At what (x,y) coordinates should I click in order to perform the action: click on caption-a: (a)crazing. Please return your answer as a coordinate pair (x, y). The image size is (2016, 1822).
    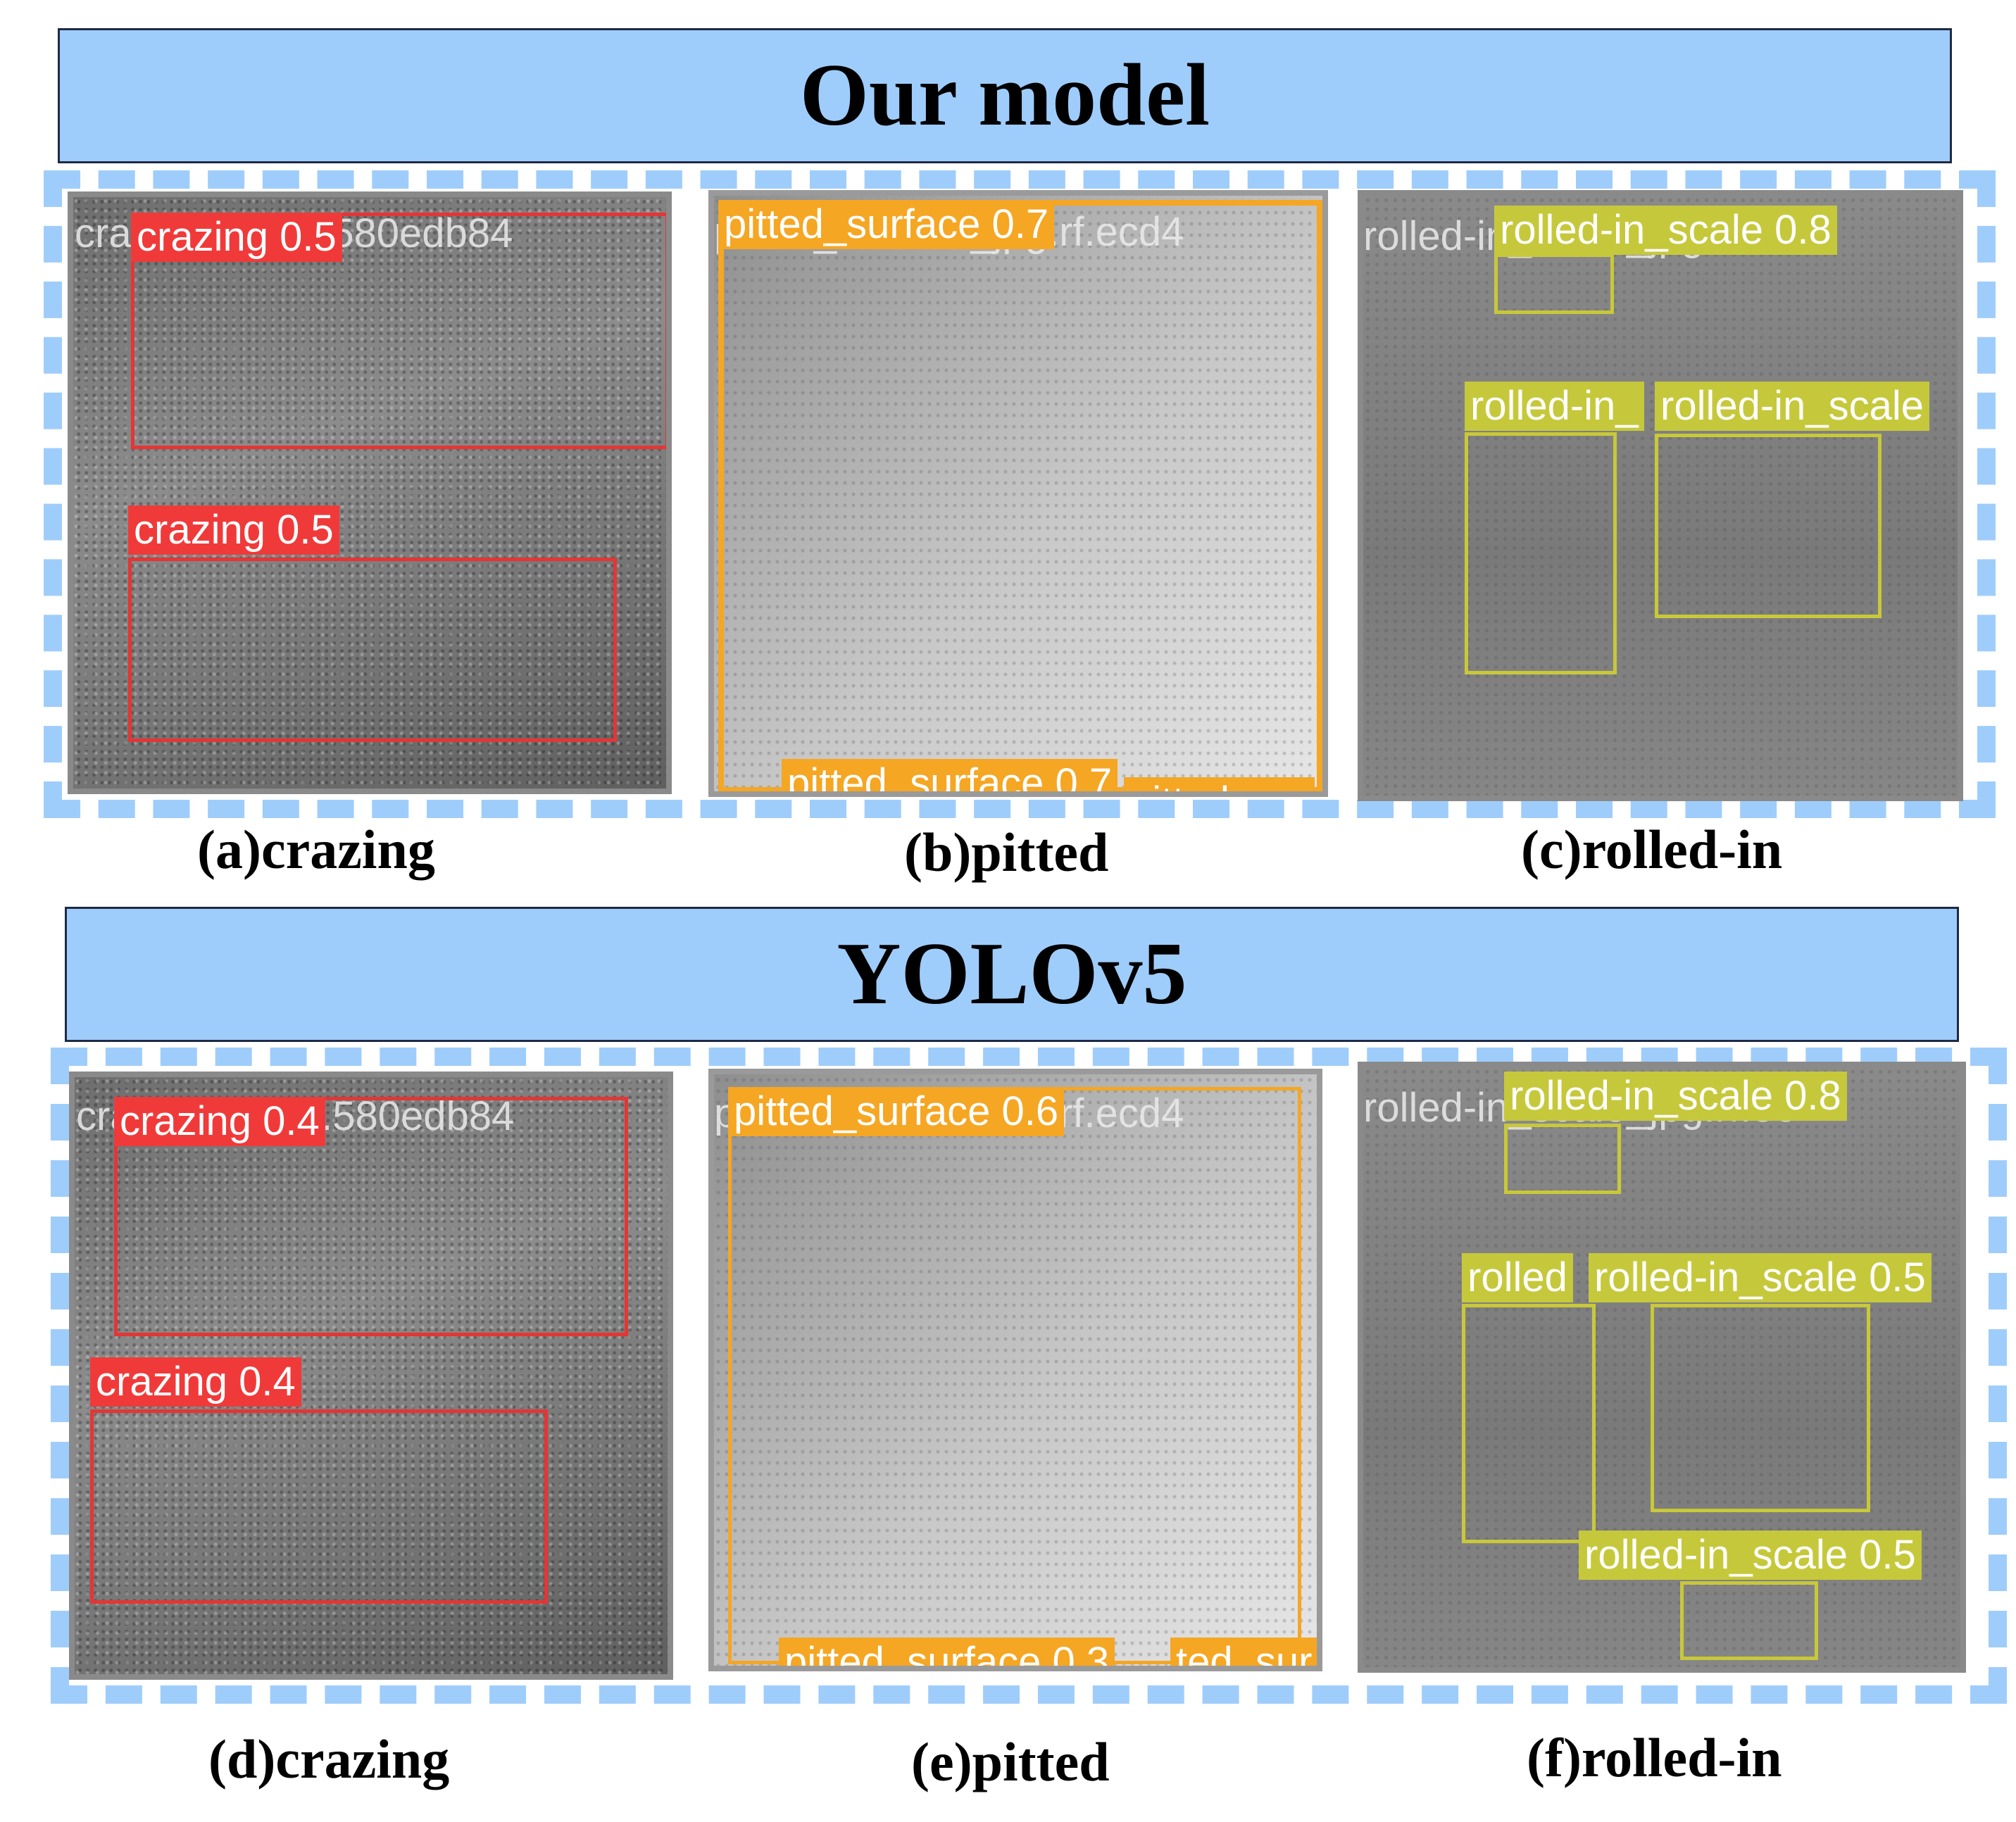
    Looking at the image, I should click on (316, 849).